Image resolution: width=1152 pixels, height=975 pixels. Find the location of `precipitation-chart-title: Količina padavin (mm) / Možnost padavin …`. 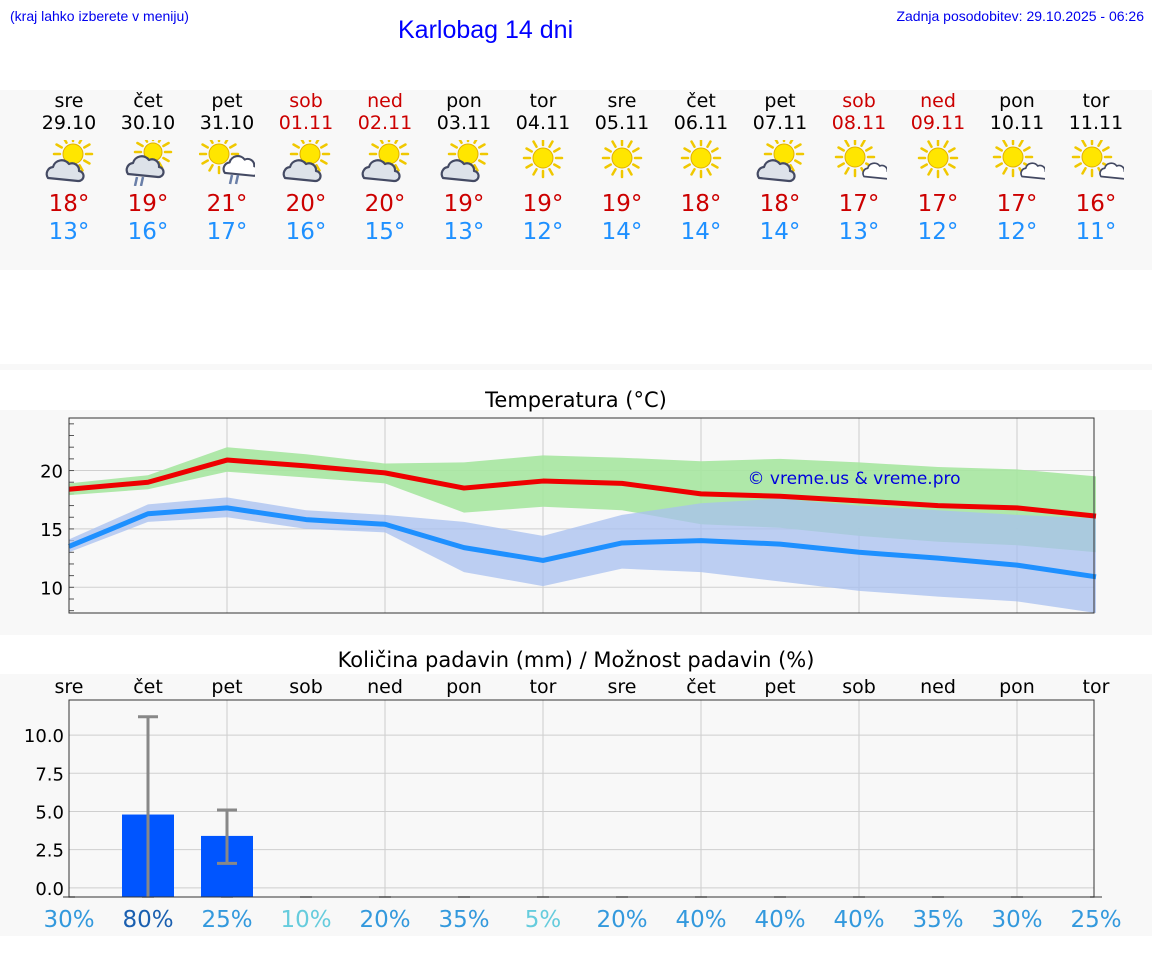

precipitation-chart-title: Količina padavin (mm) / Možnost padavin … is located at coordinates (576, 660).